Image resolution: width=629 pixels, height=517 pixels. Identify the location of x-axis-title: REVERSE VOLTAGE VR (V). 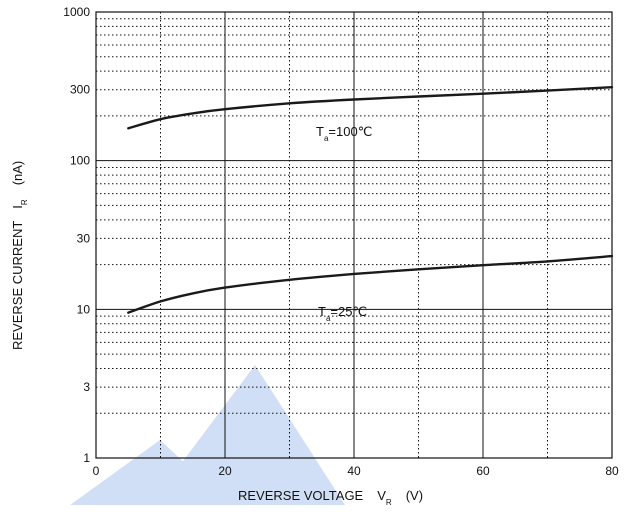
(330, 497).